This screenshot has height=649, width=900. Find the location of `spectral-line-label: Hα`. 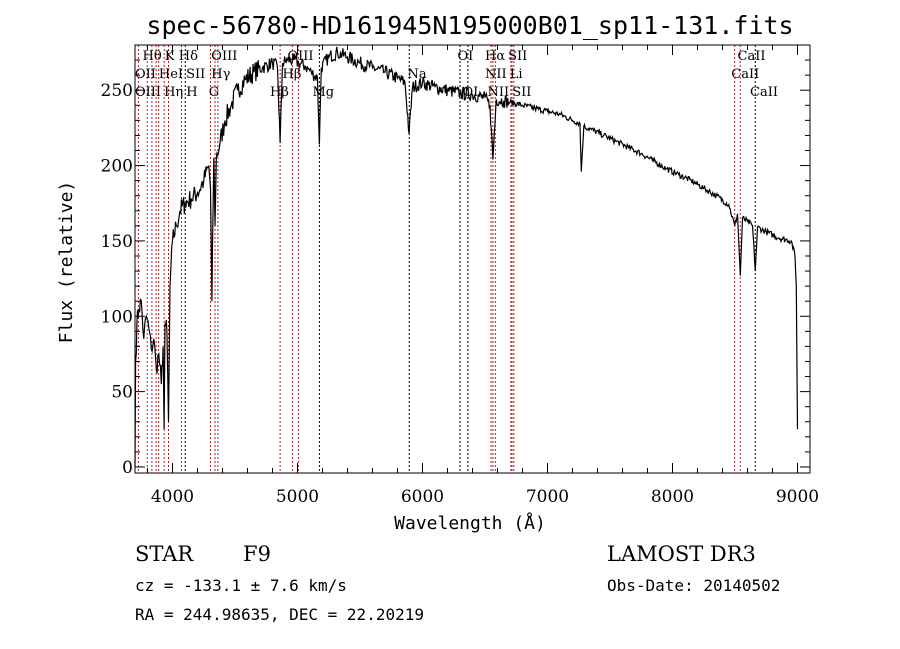

spectral-line-label: Hα is located at coordinates (495, 56).